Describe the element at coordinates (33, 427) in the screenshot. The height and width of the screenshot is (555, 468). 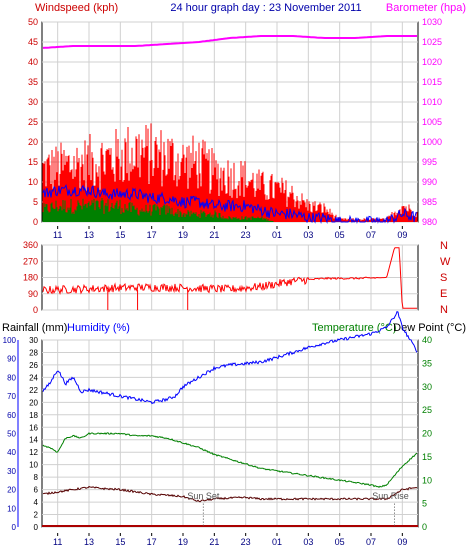
I see `humidity-y-tick: 16` at that location.